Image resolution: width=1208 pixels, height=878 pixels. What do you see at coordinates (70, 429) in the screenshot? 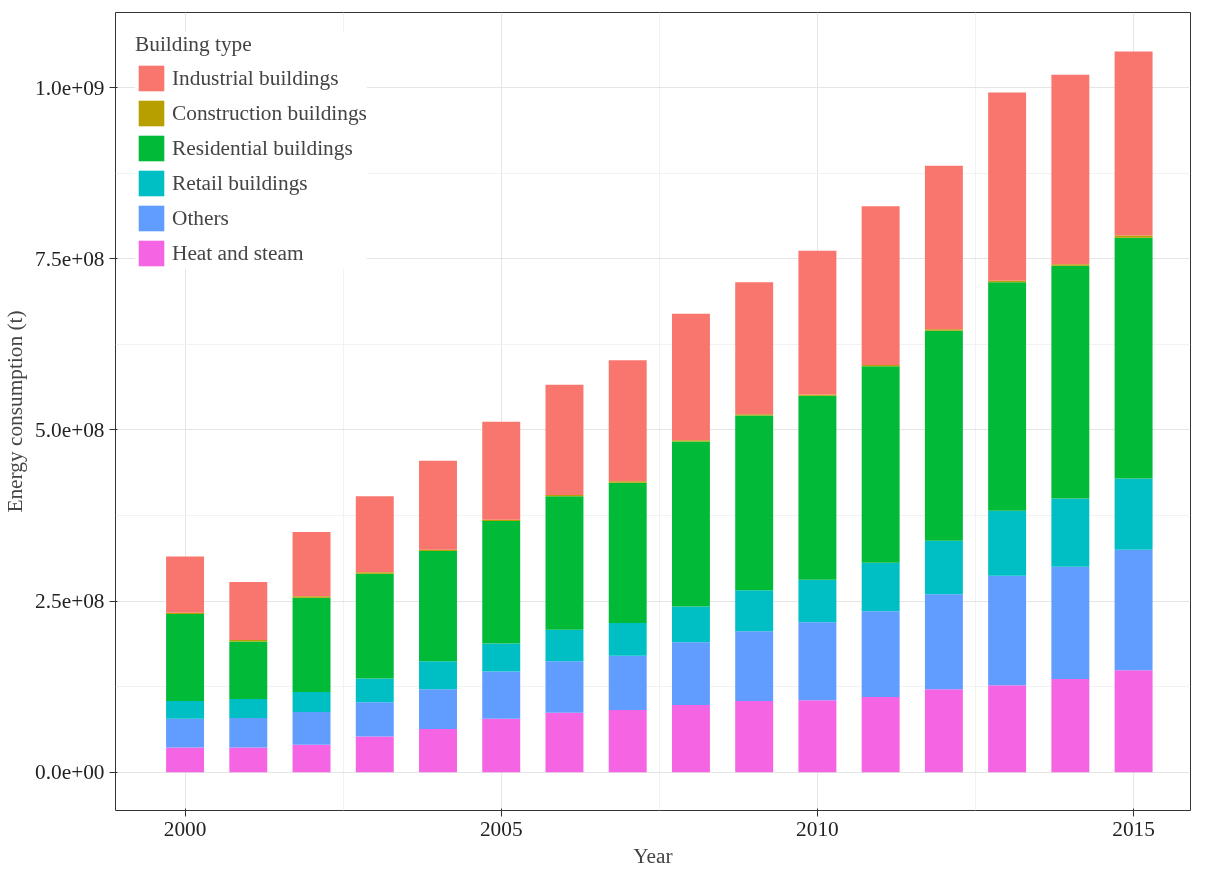
I see `y-tick-label: 5.0e+08` at bounding box center [70, 429].